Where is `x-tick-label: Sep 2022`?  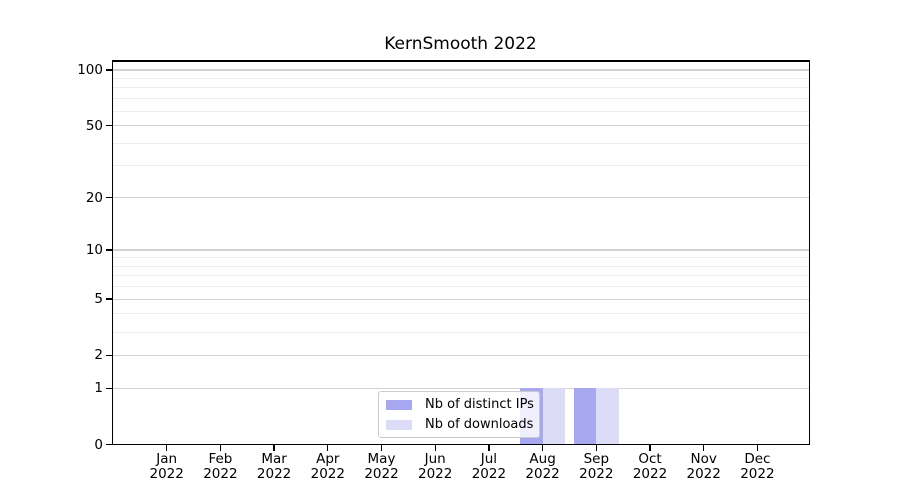 x-tick-label: Sep 2022 is located at coordinates (596, 466).